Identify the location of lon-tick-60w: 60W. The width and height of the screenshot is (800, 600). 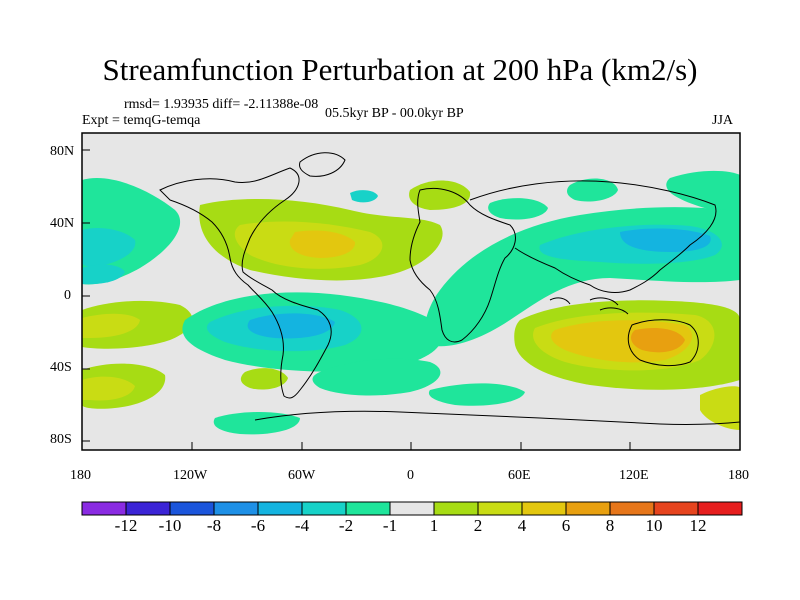
(302, 475).